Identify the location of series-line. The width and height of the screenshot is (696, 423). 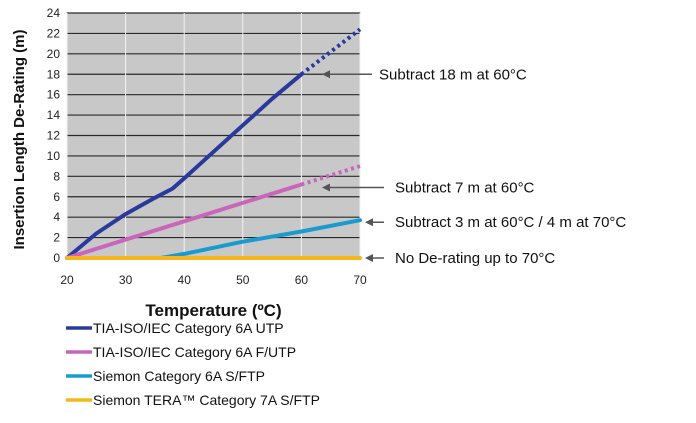
(184, 221).